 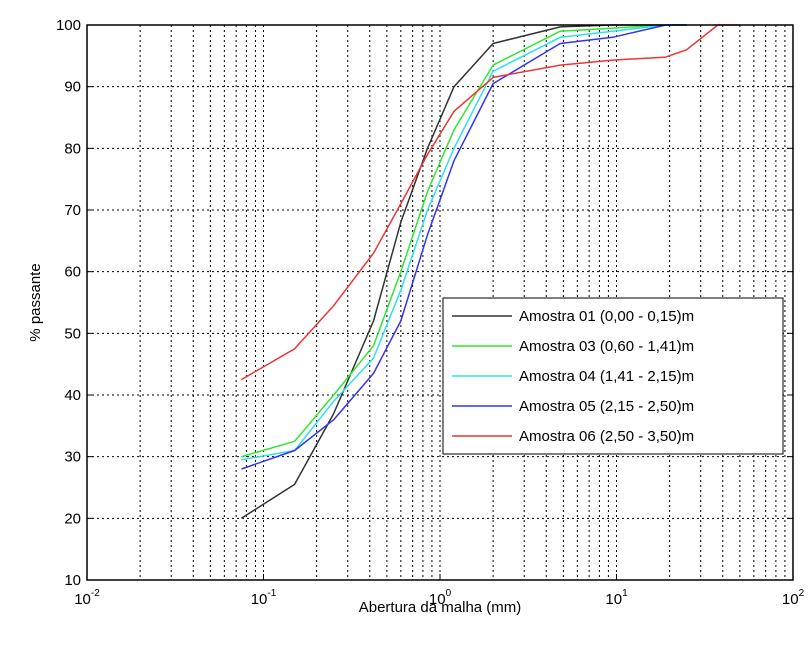 What do you see at coordinates (606, 316) in the screenshot?
I see `legend-label-1: Amostra 01 (0,00 - 0,15)m` at bounding box center [606, 316].